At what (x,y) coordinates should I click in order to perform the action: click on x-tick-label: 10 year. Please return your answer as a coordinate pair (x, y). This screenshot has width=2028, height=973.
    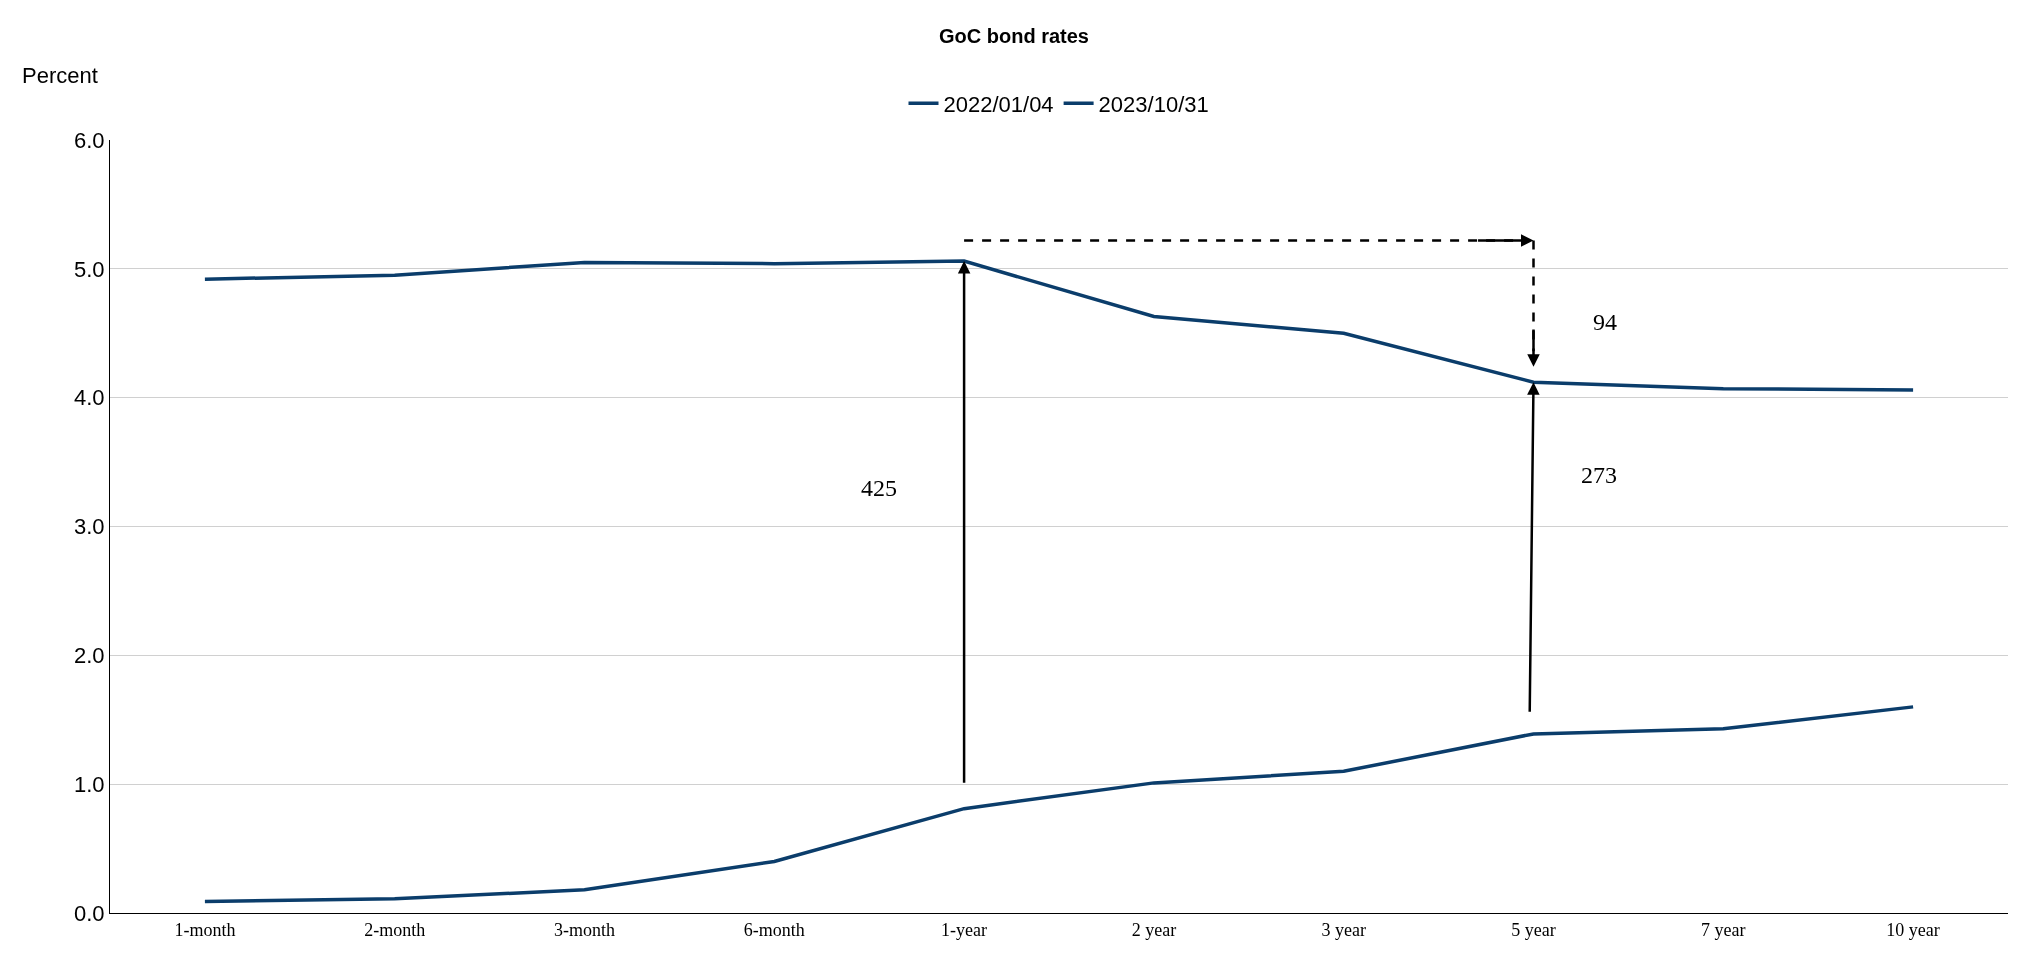
    Looking at the image, I should click on (1913, 929).